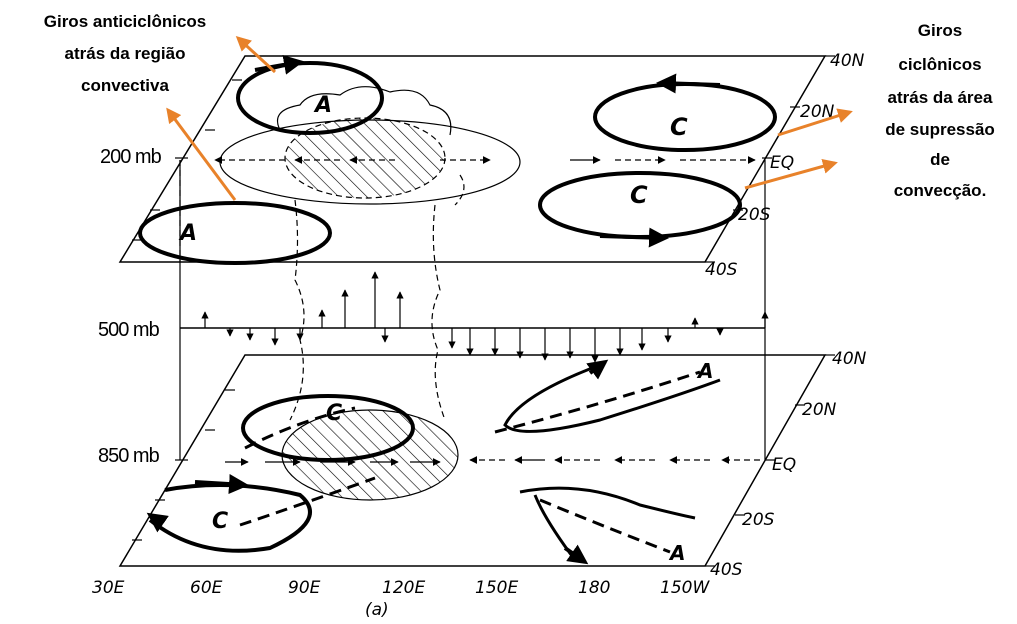 The image size is (1017, 624). Describe the element at coordinates (679, 127) in the screenshot. I see `label-C-top-upper: C` at that location.